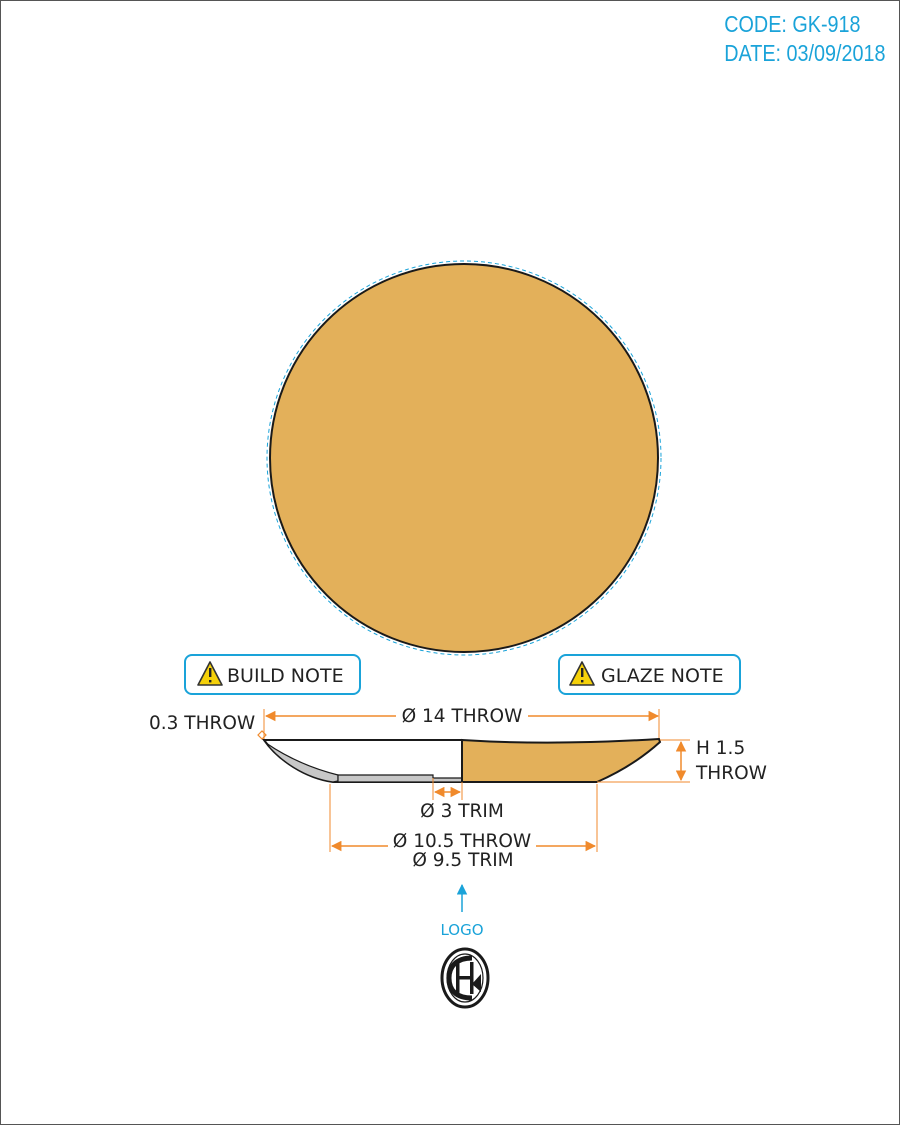 The width and height of the screenshot is (900, 1125). I want to click on title-block: CODE: GK-918 DATE: 03/09/2018, so click(805, 39).